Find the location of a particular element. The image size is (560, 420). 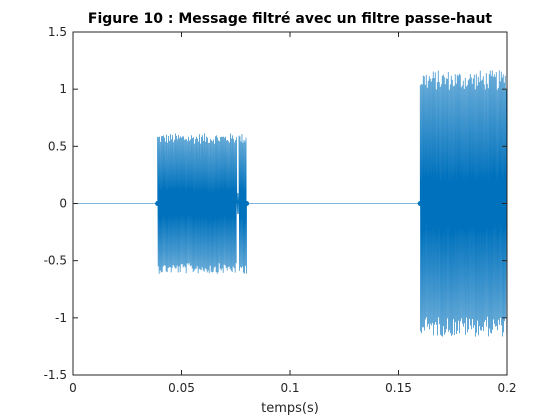

signal-markers is located at coordinates (289, 203).